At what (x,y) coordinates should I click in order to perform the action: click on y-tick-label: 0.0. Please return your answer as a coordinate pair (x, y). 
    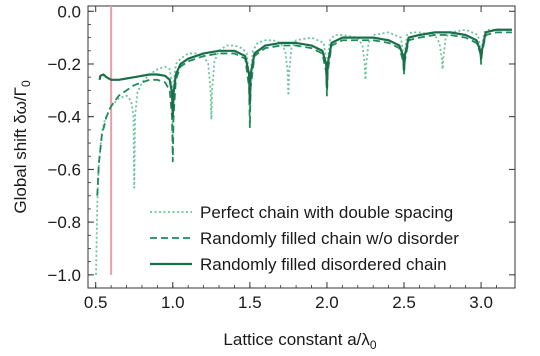
    Looking at the image, I should click on (69, 11).